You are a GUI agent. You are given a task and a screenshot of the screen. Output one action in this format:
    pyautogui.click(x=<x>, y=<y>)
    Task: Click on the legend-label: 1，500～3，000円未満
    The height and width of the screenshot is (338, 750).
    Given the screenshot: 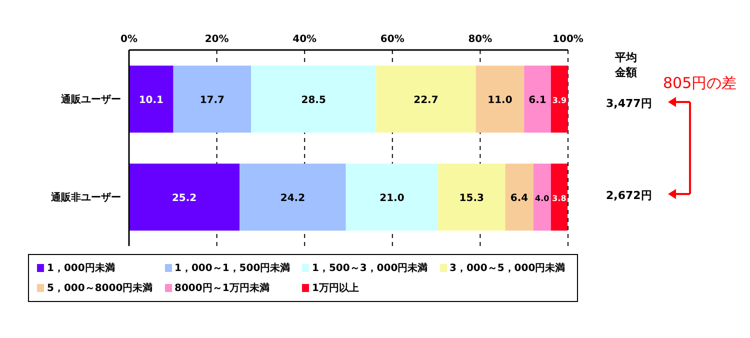 What is the action you would take?
    pyautogui.click(x=370, y=268)
    